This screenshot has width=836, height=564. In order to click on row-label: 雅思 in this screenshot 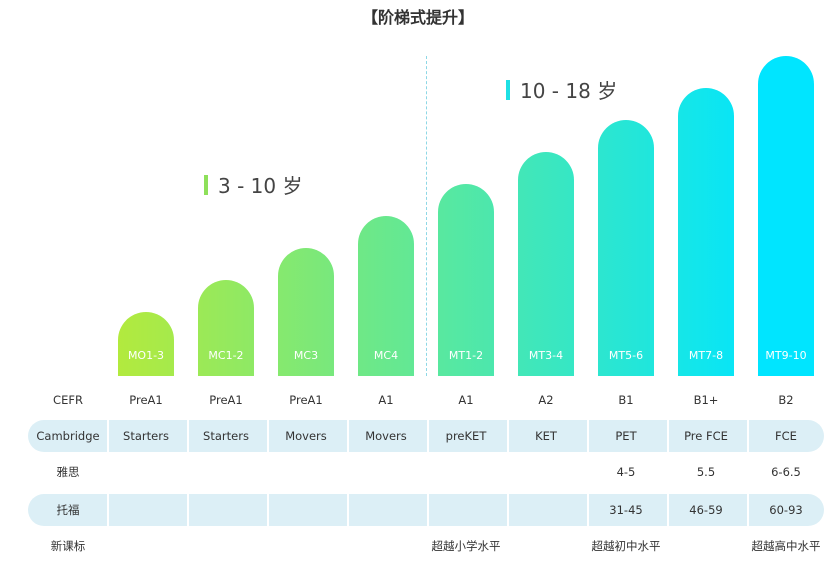, I will do `click(68, 472)`.